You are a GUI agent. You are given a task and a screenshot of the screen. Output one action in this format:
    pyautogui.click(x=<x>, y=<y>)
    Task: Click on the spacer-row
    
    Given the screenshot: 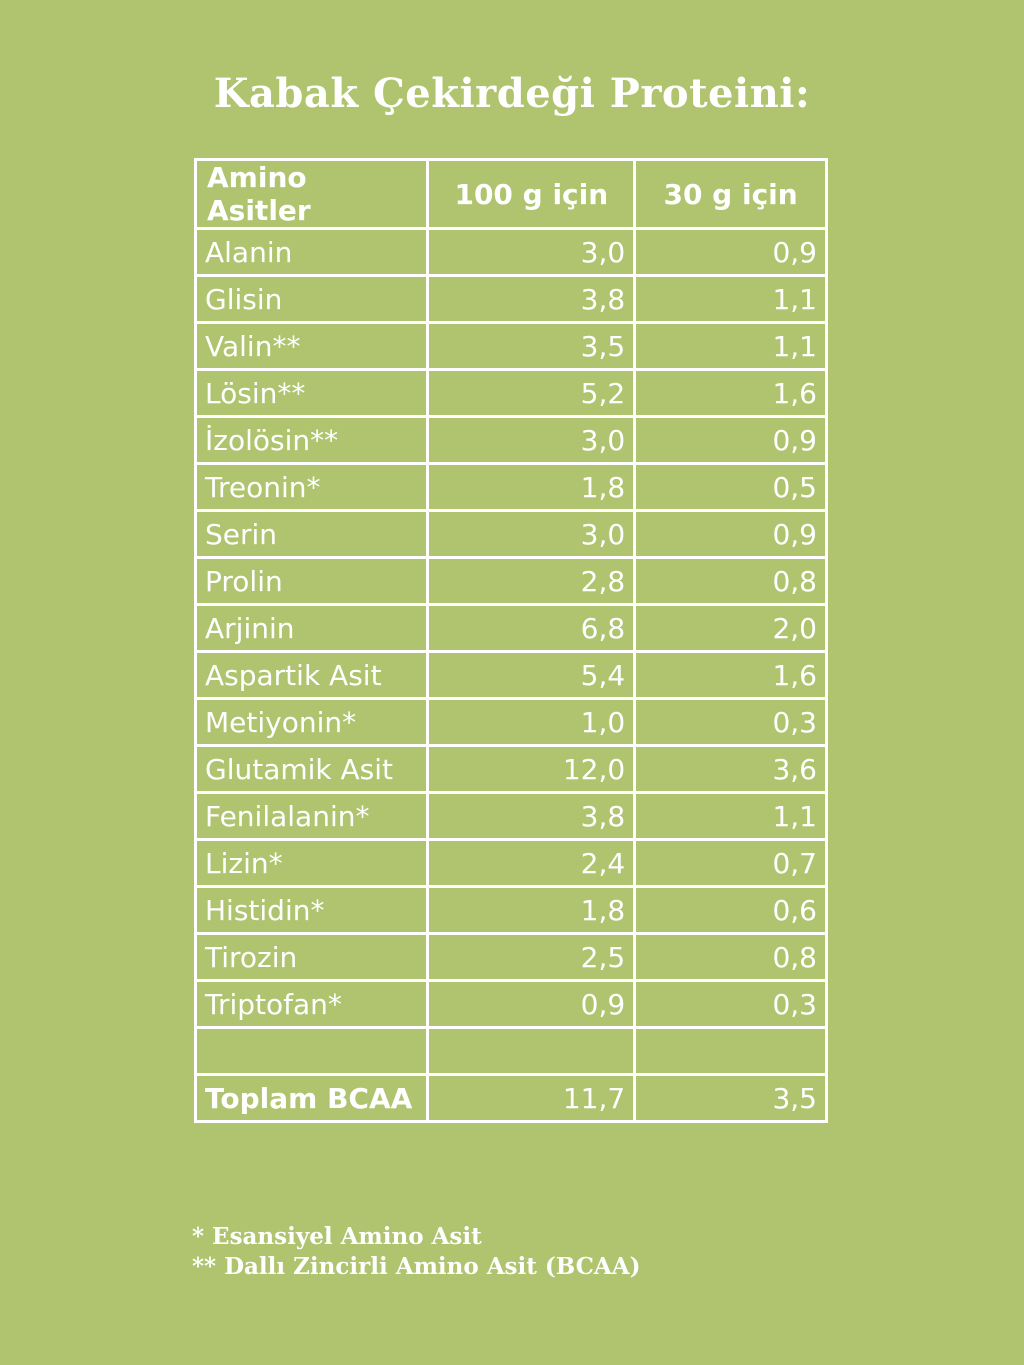 What is the action you would take?
    pyautogui.click(x=510, y=1051)
    